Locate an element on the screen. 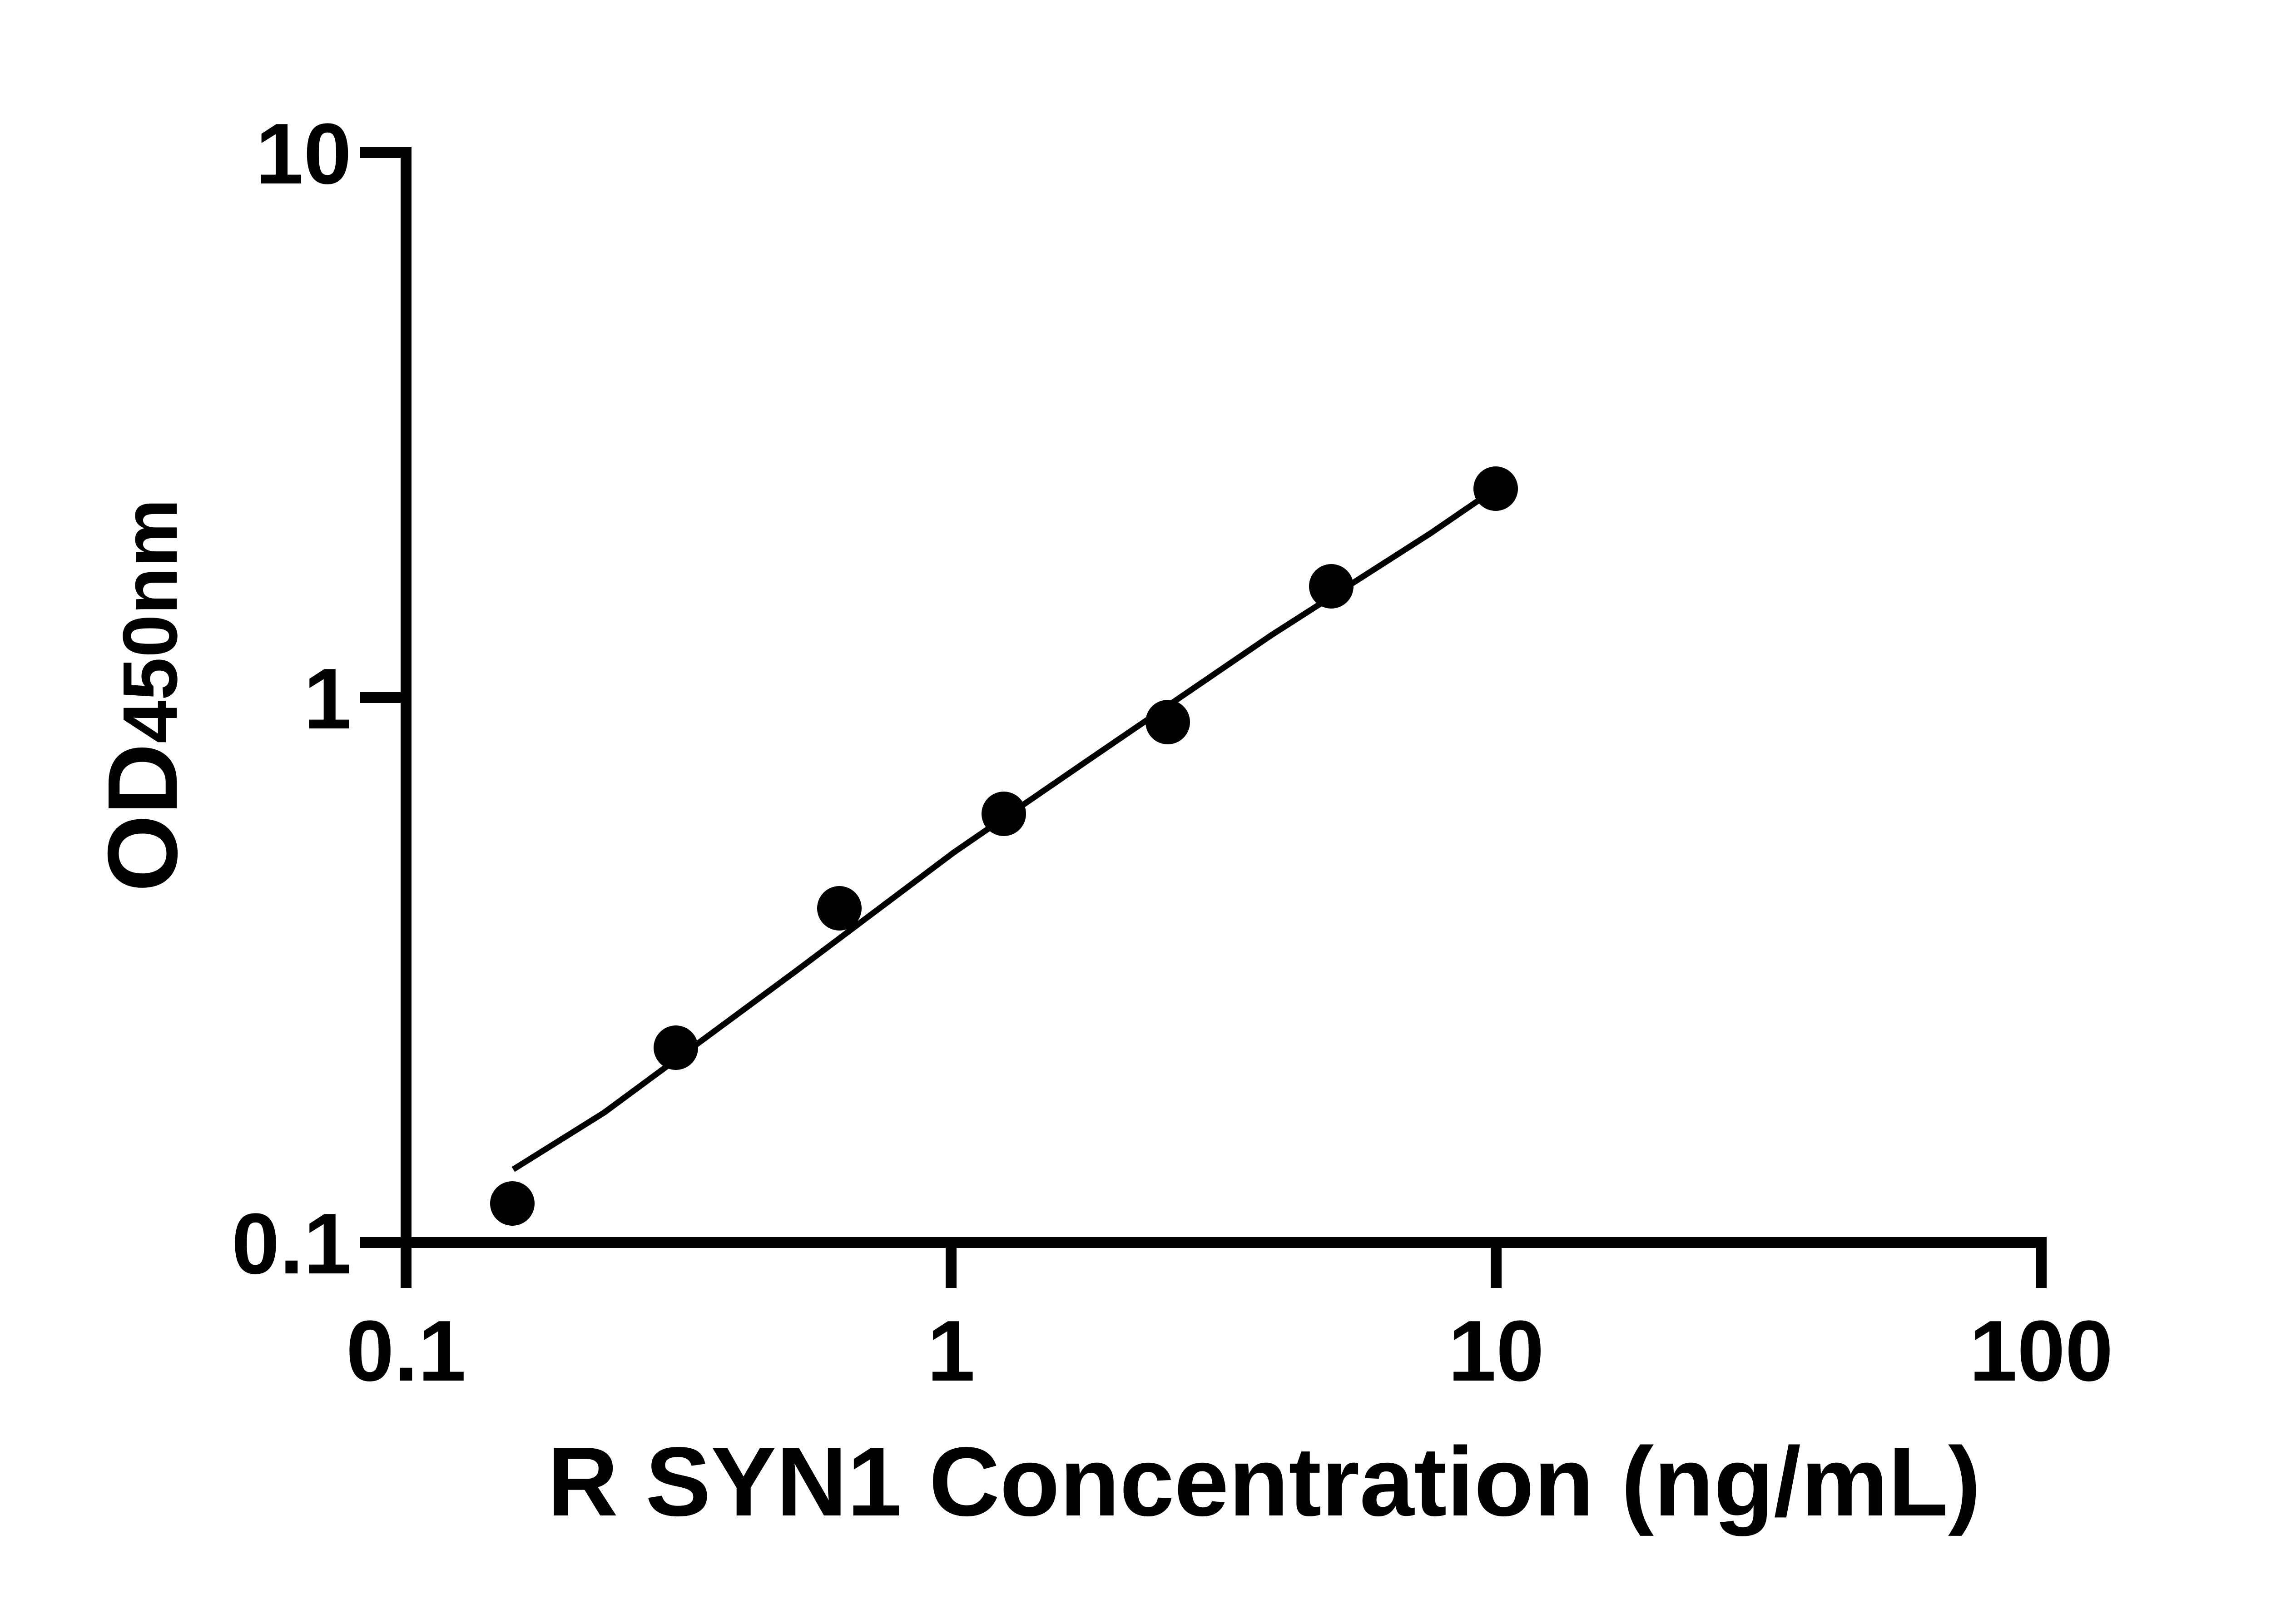 Image resolution: width=2271 pixels, height=1624 pixels. svg-text: OD450nm is located at coordinates (143, 695).